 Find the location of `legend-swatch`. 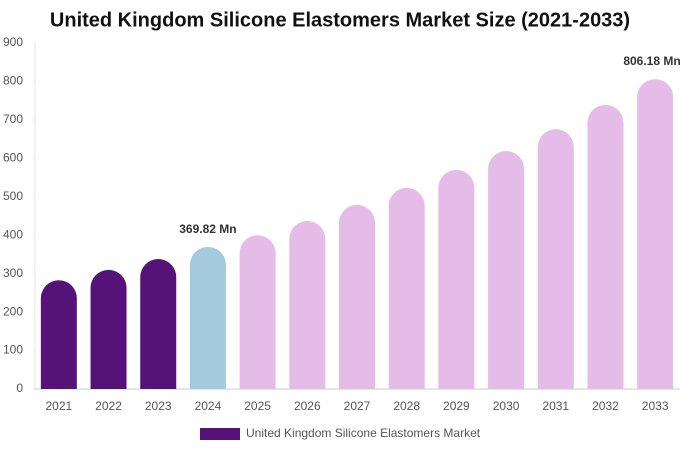

legend-swatch is located at coordinates (220, 434).